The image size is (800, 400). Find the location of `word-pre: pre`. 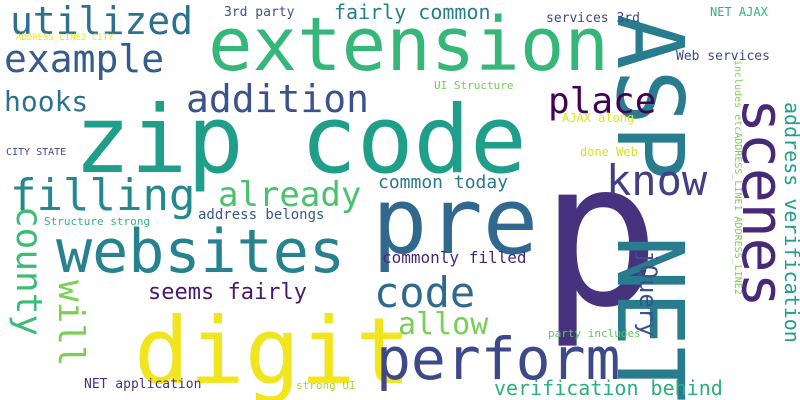

word-pre: pre is located at coordinates (455, 221).